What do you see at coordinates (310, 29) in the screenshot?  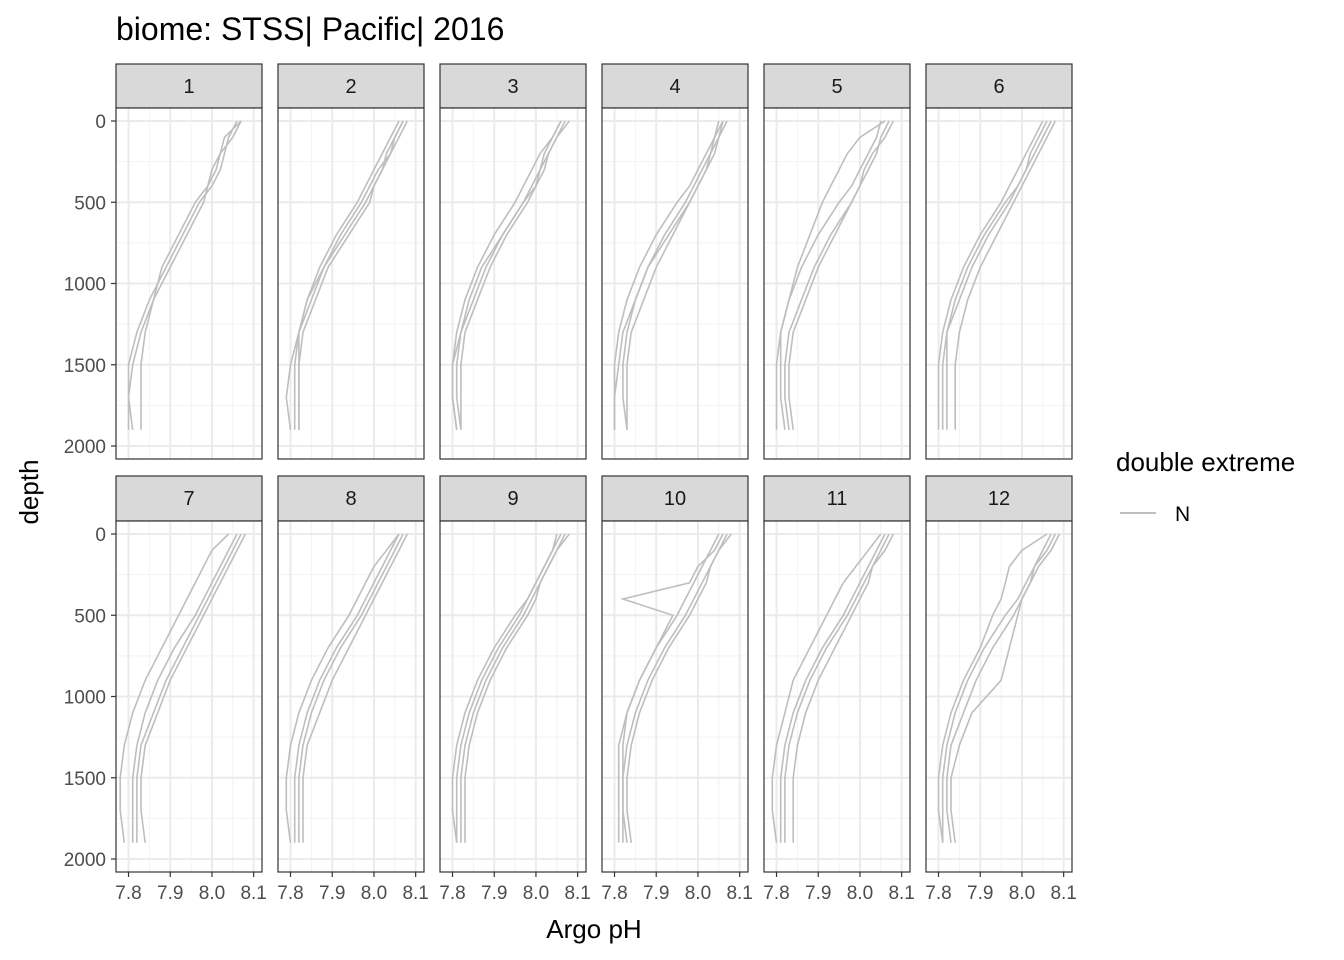 I see `chart-title: biome: STSS| Pacific| 2016` at bounding box center [310, 29].